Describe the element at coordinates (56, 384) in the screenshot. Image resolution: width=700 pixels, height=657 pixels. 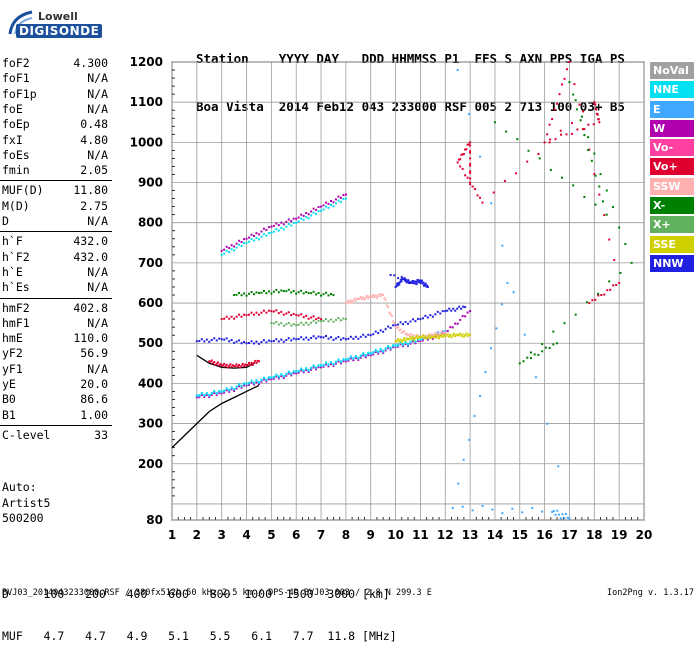
I see `param-row: yE 20.0` at that location.